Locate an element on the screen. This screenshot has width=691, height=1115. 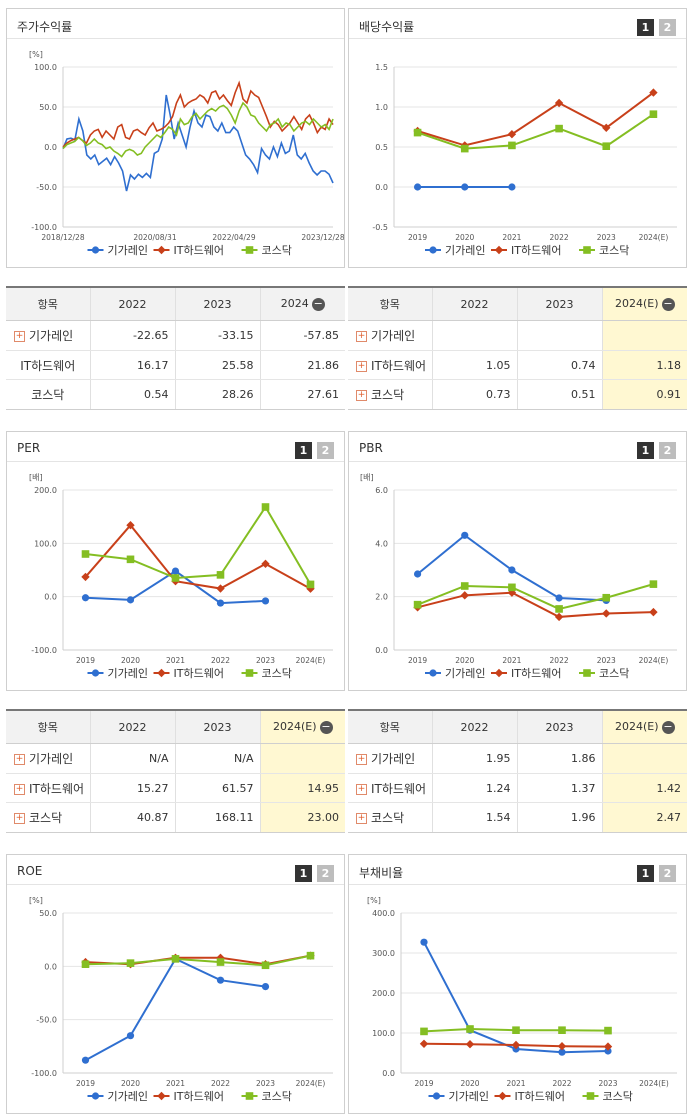
value-cell: 1.95 is located at coordinates (474, 758).